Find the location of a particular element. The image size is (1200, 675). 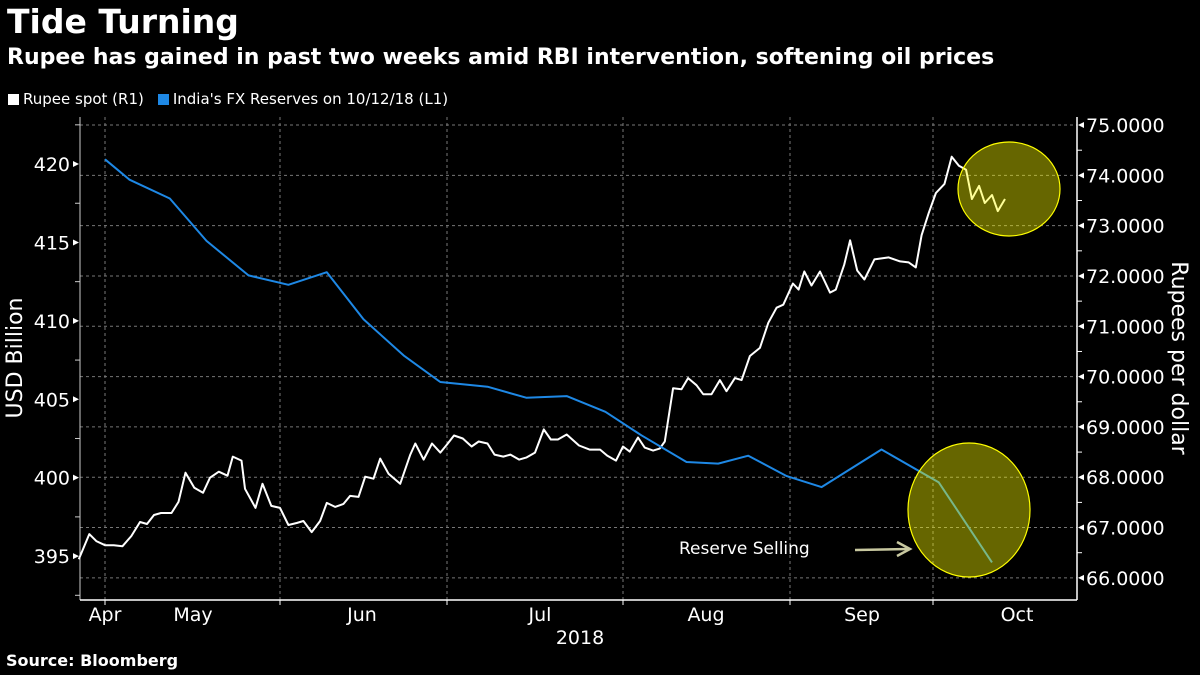

right-tick-label: 75.0000 is located at coordinates (1125, 126).